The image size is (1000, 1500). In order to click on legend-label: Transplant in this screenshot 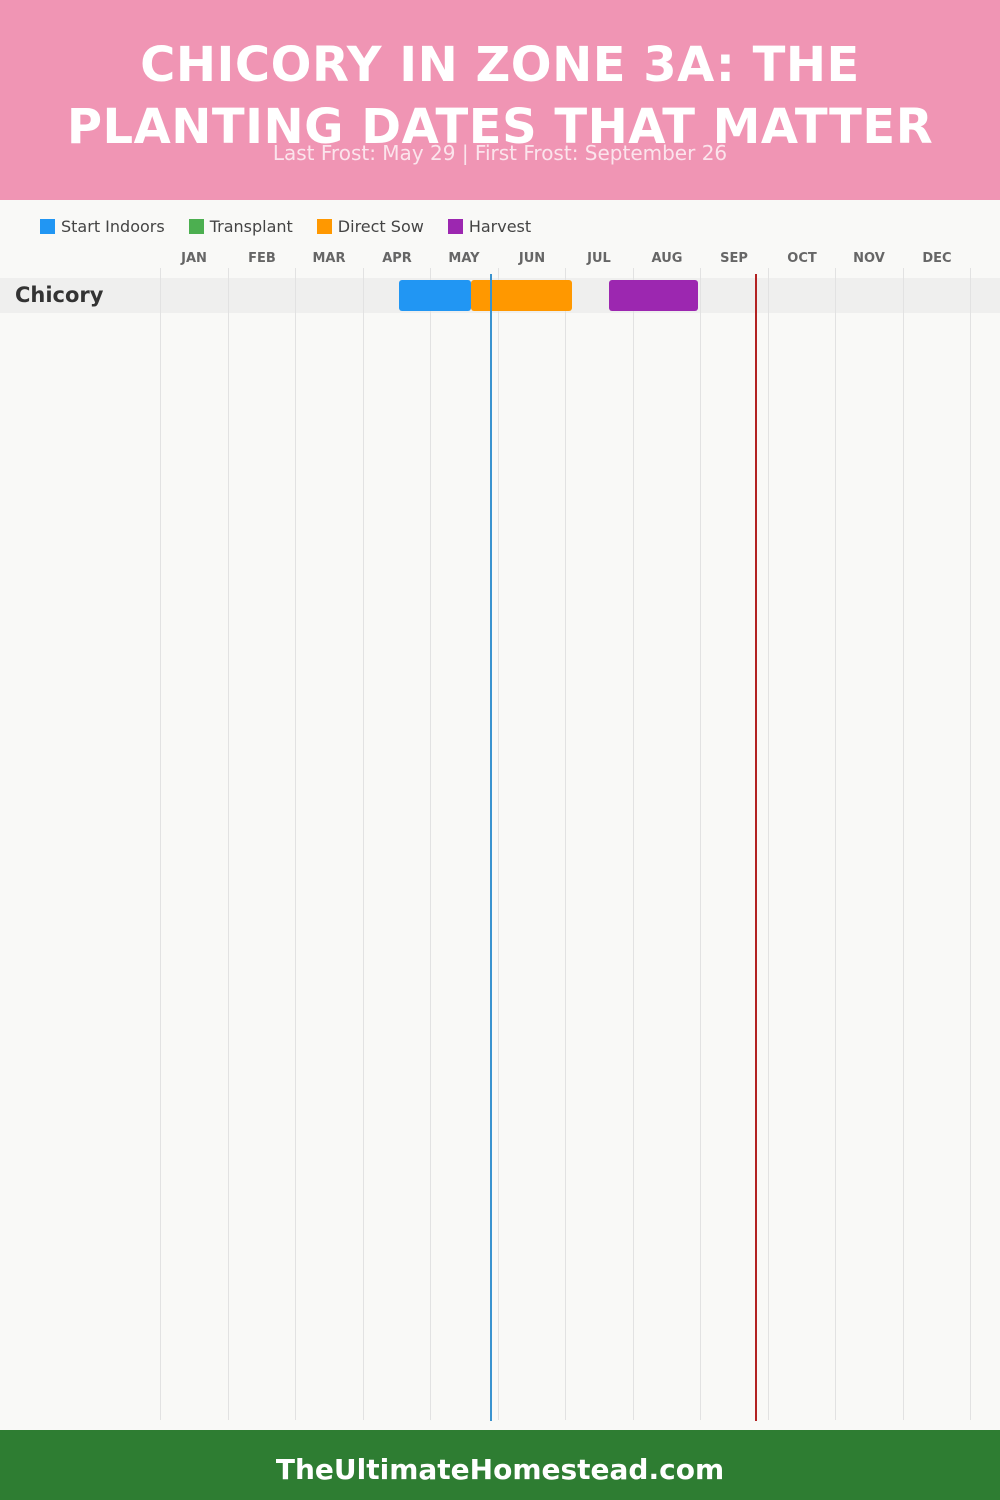, I will do `click(251, 226)`.